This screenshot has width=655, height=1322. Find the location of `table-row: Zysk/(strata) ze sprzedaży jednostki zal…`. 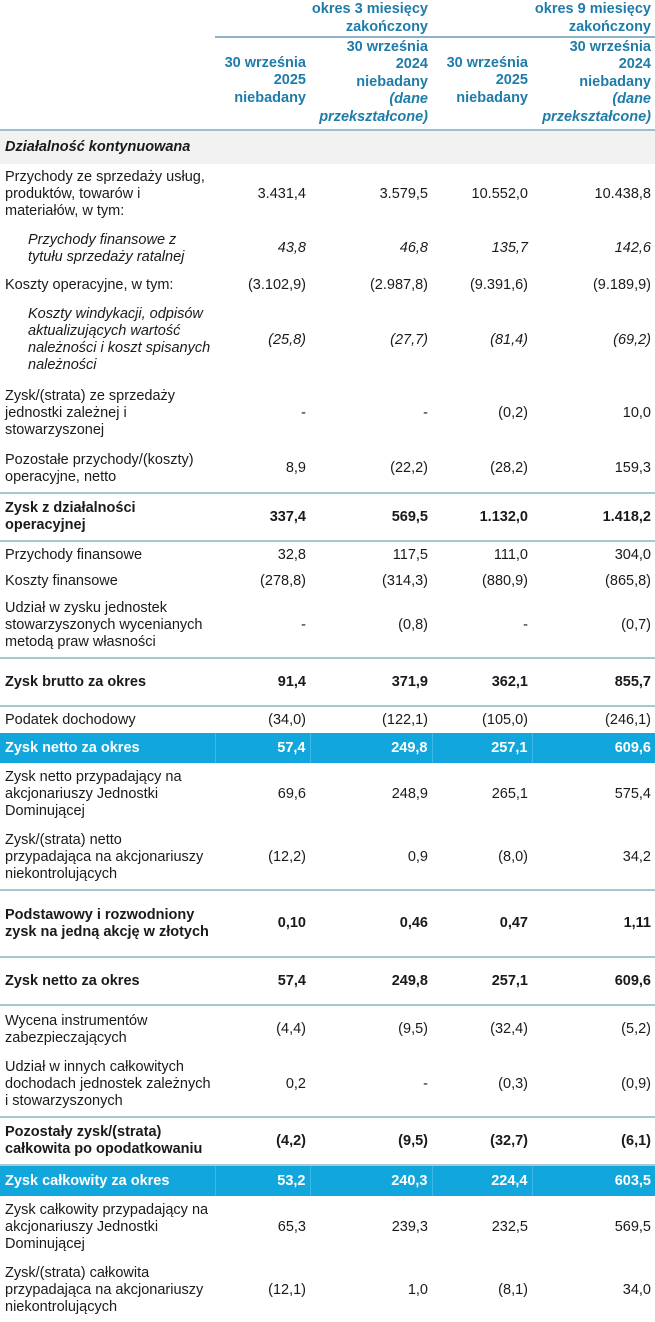

table-row: Zysk/(strata) ze sprzedaży jednostki zal… is located at coordinates (327, 413).